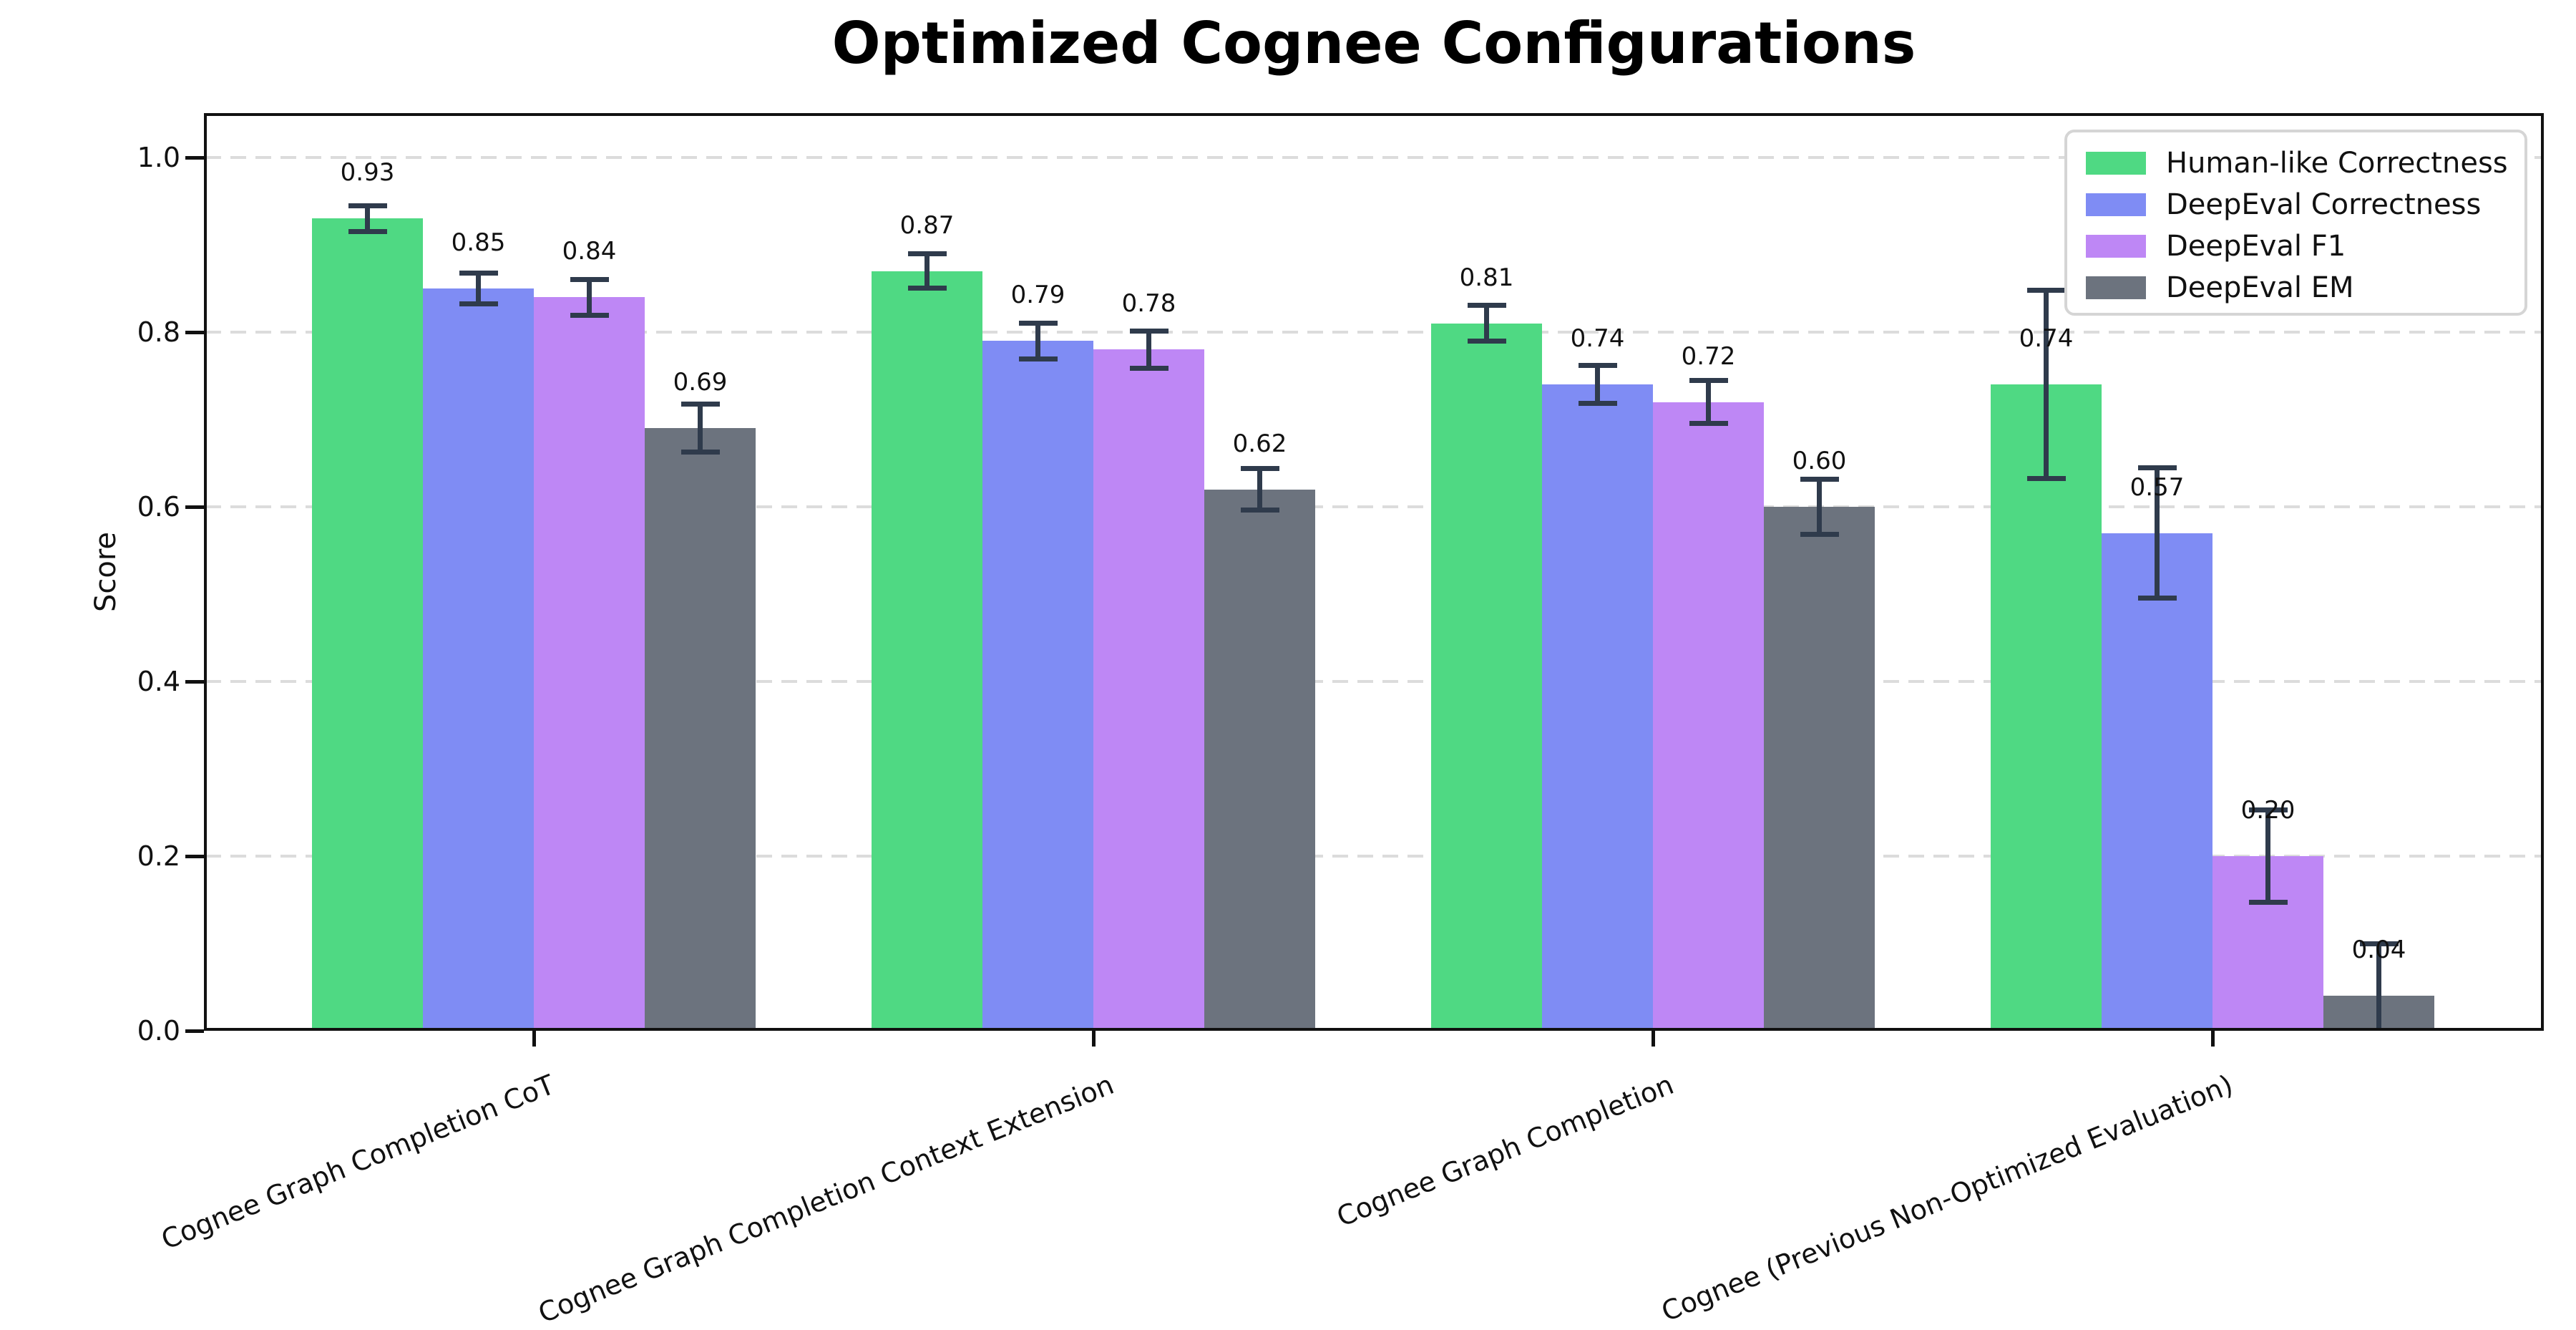 Image resolution: width=2576 pixels, height=1330 pixels. Describe the element at coordinates (1373, 681) in the screenshot. I see `gridline-0.4` at that location.